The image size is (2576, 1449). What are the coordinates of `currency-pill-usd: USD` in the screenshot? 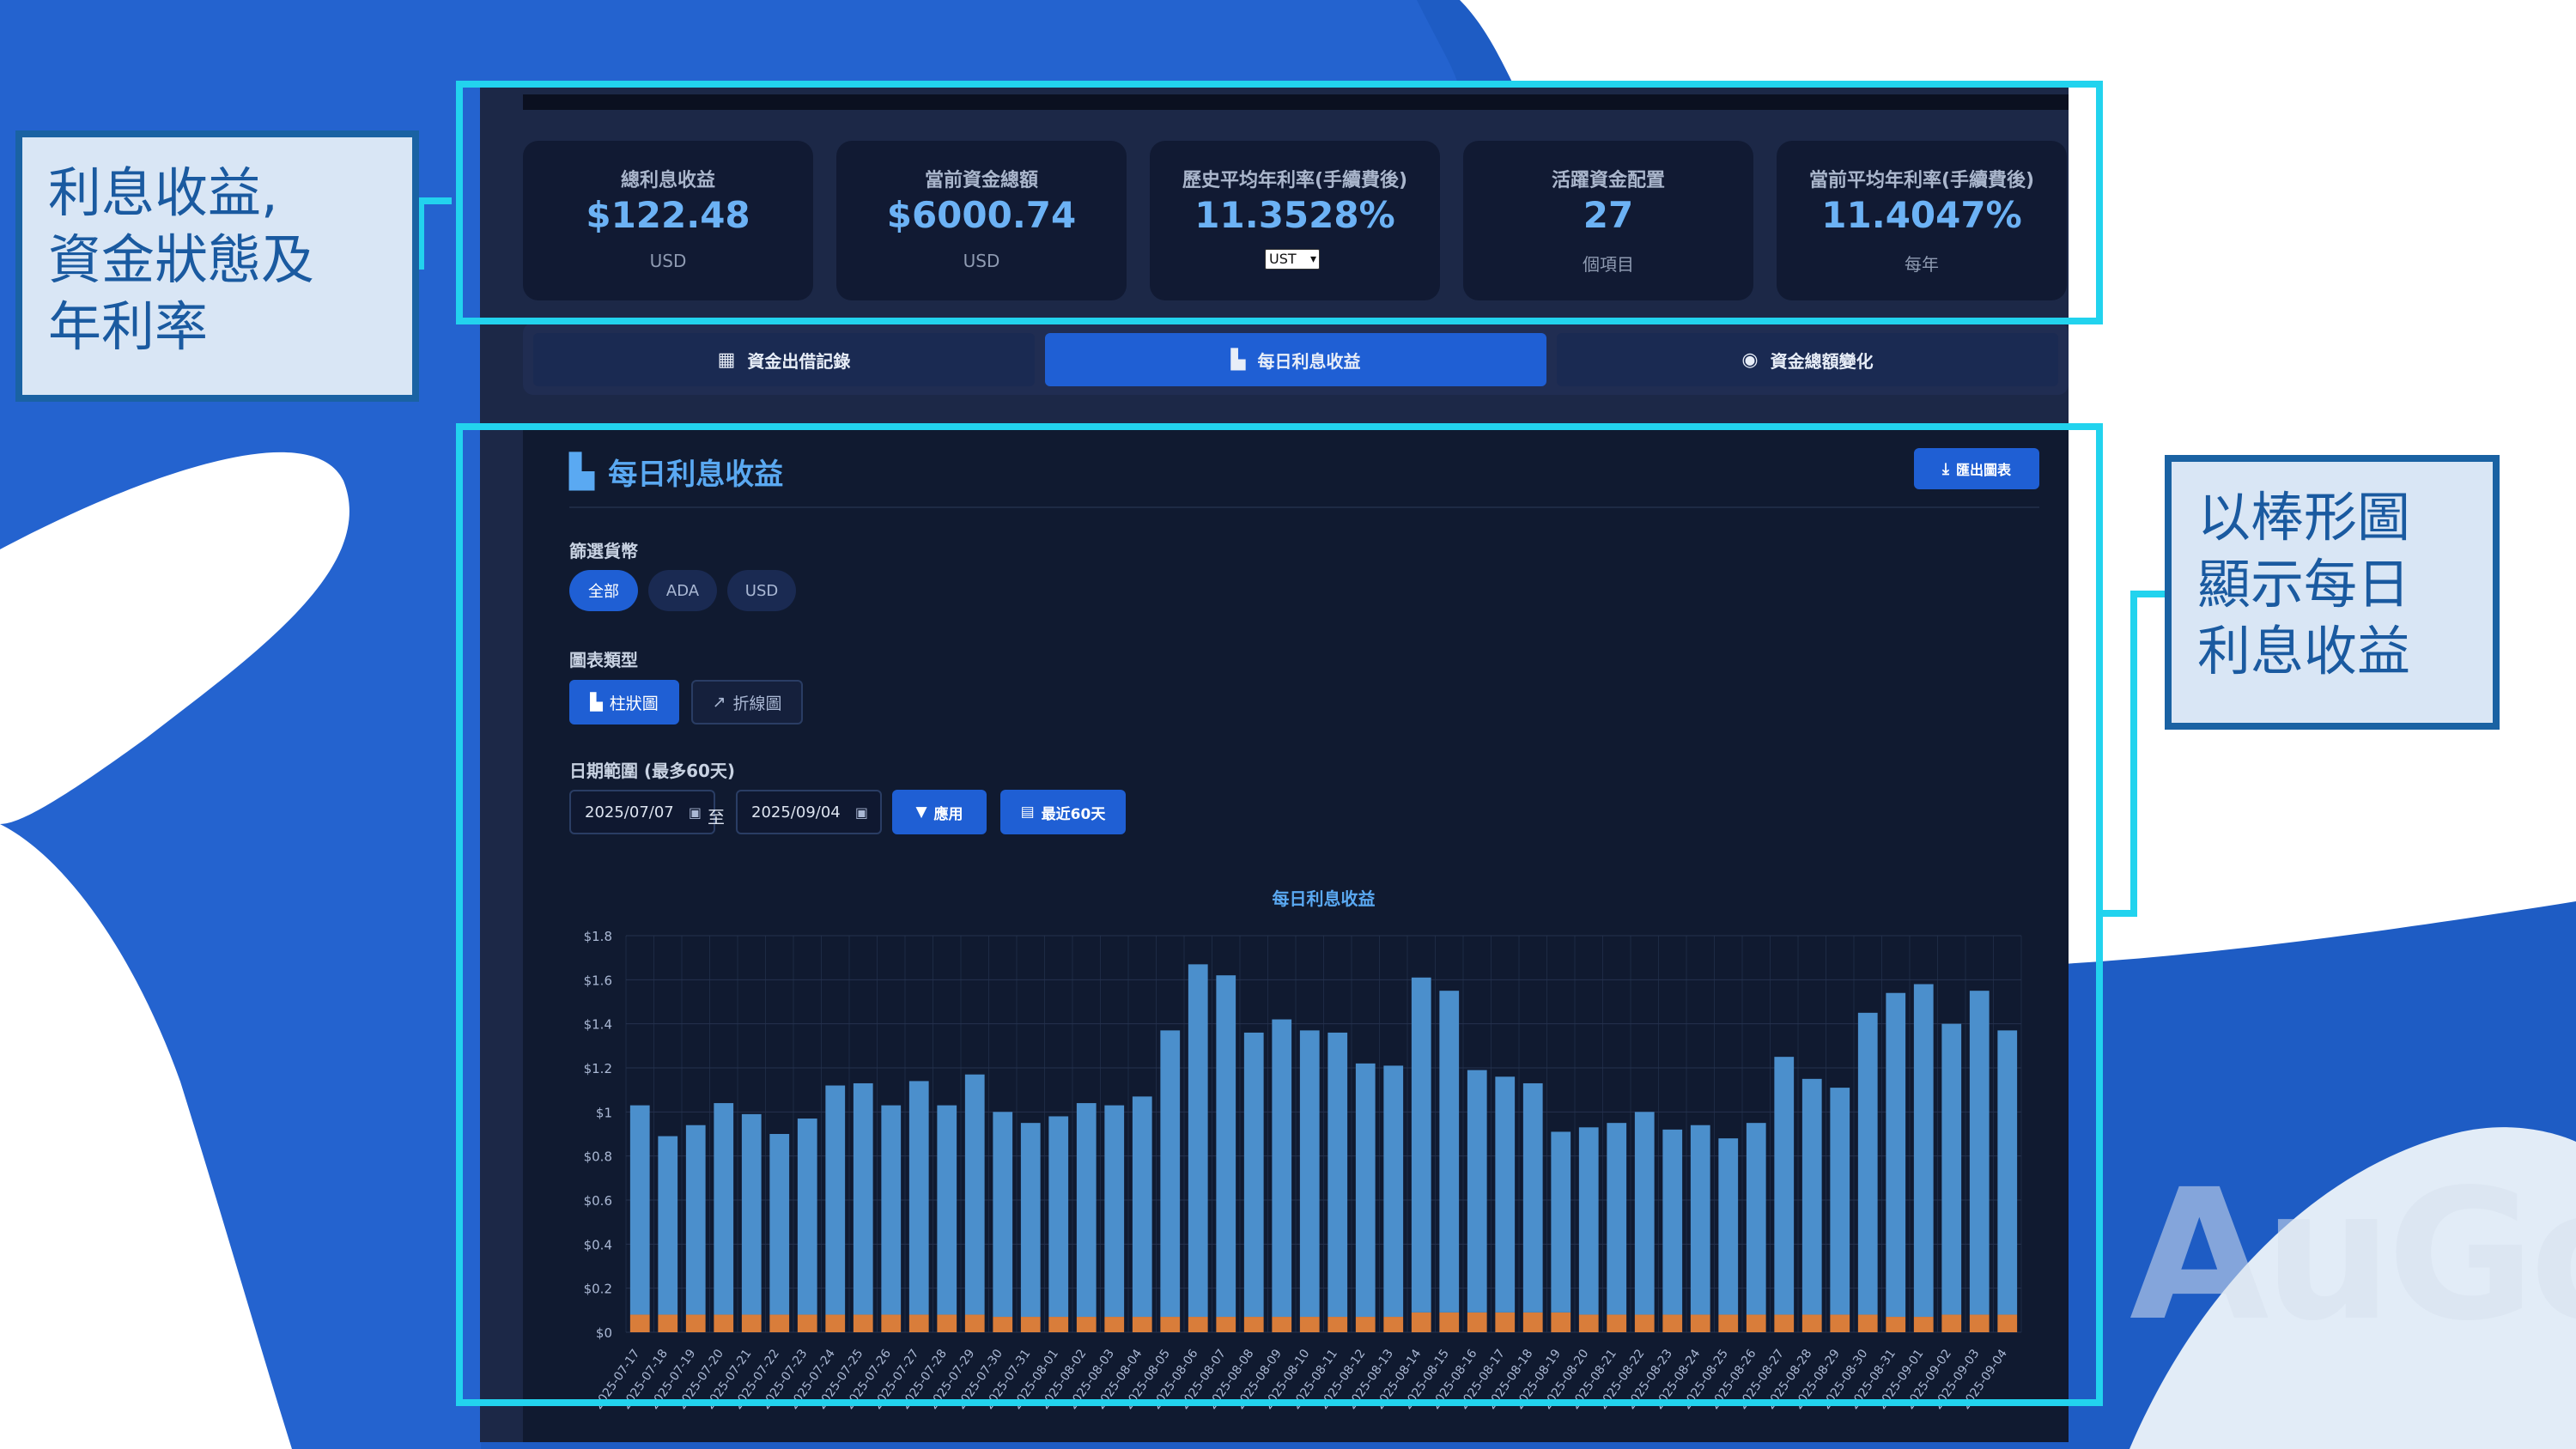 It's located at (761, 590).